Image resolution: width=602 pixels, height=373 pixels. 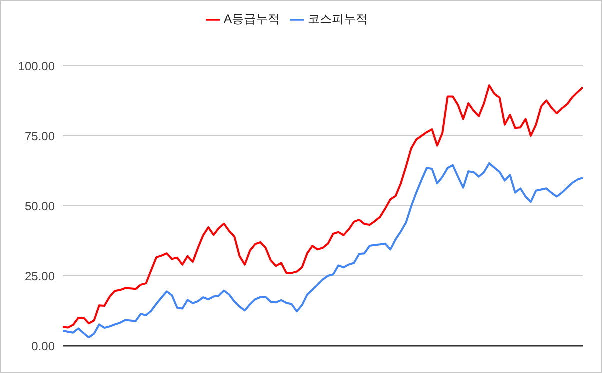 I want to click on y-tick-label: 25.00, so click(x=40, y=276).